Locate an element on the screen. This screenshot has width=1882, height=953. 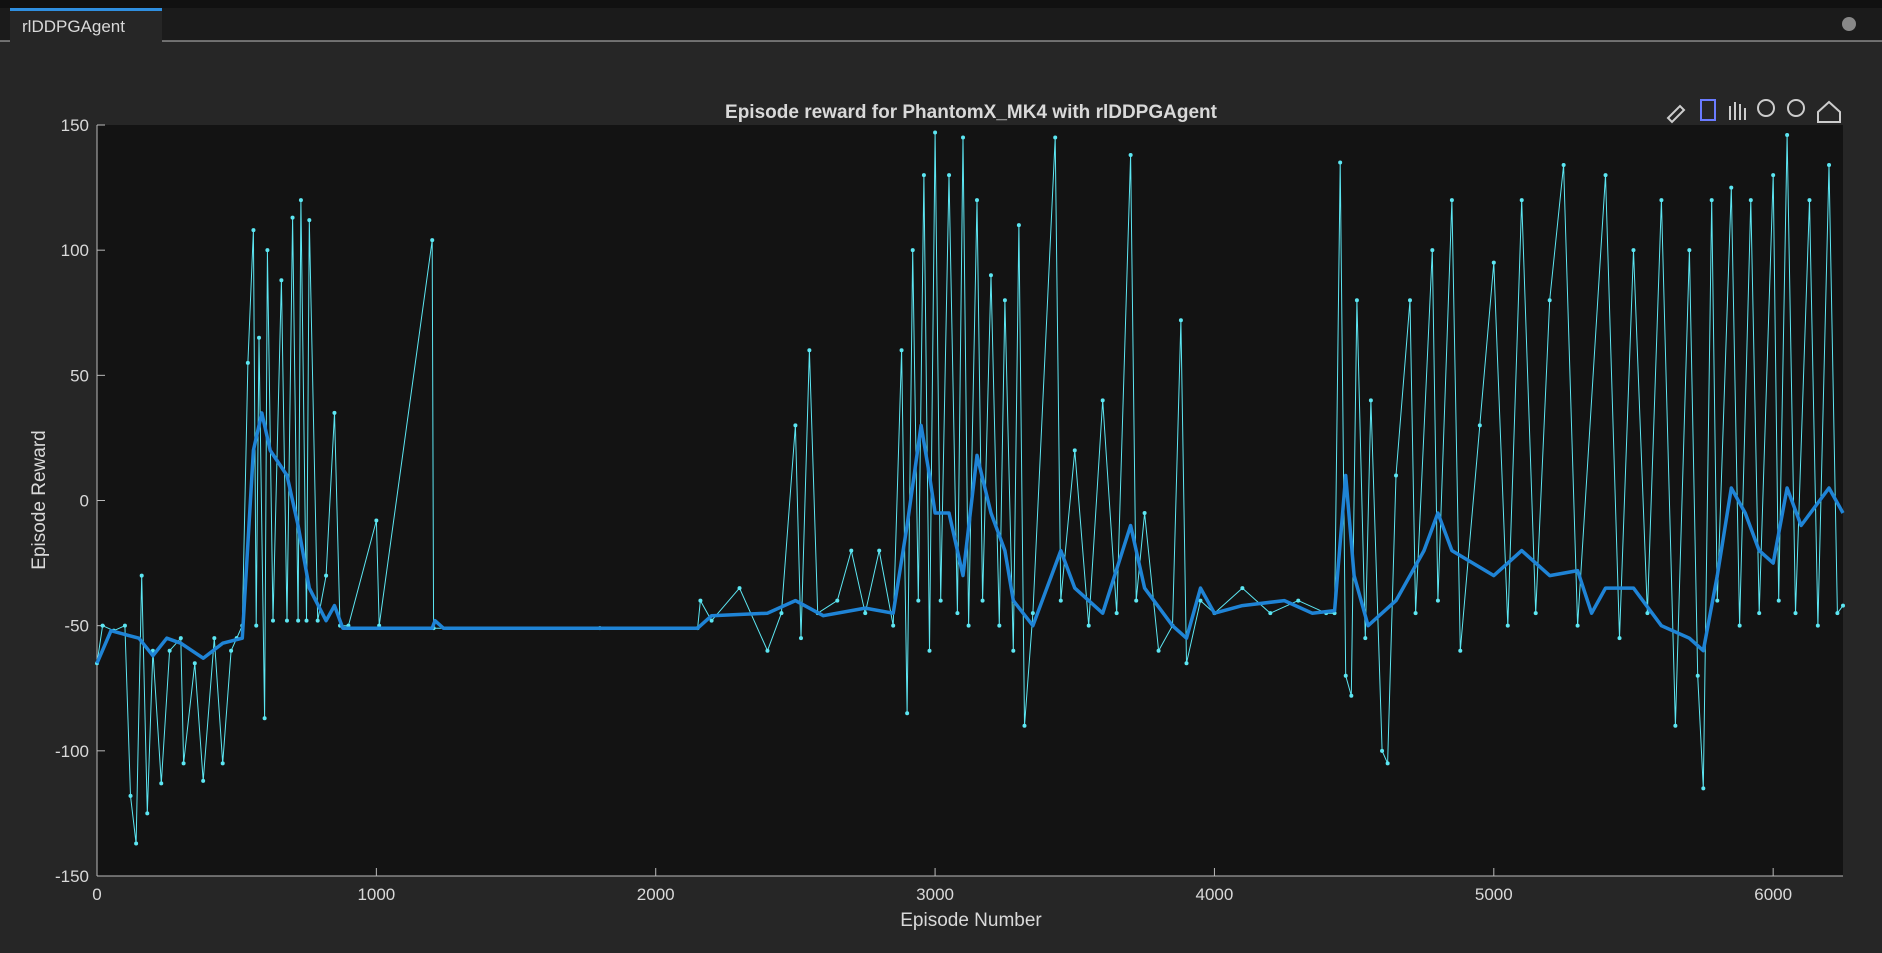
y-tick-label: -150 is located at coordinates (72, 876).